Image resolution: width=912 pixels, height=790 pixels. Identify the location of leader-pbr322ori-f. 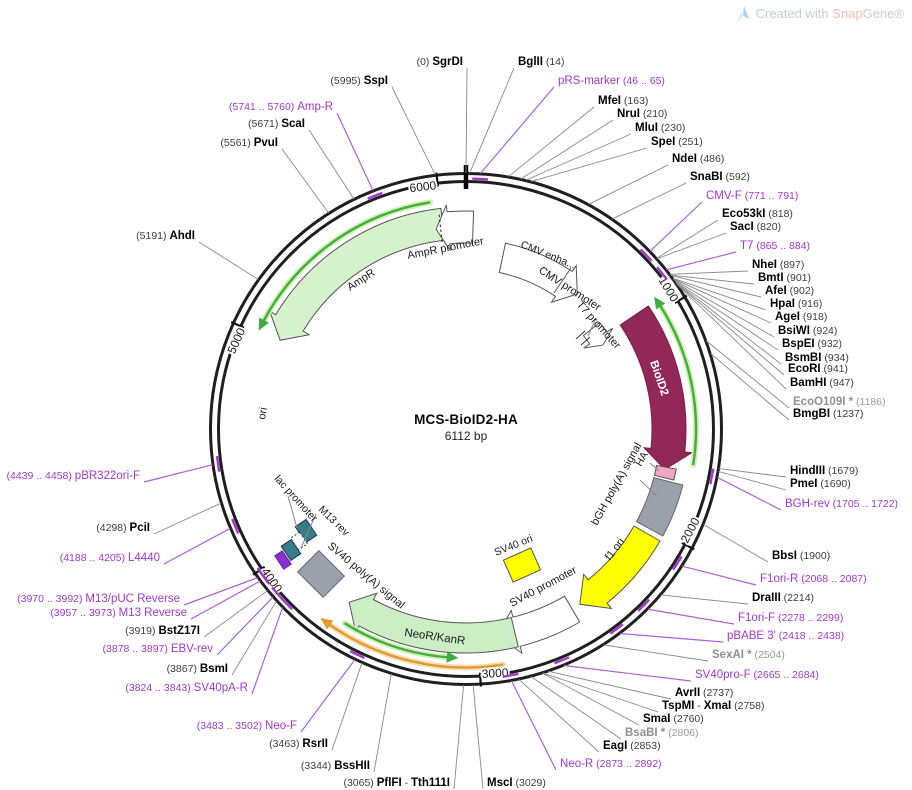
(178, 473).